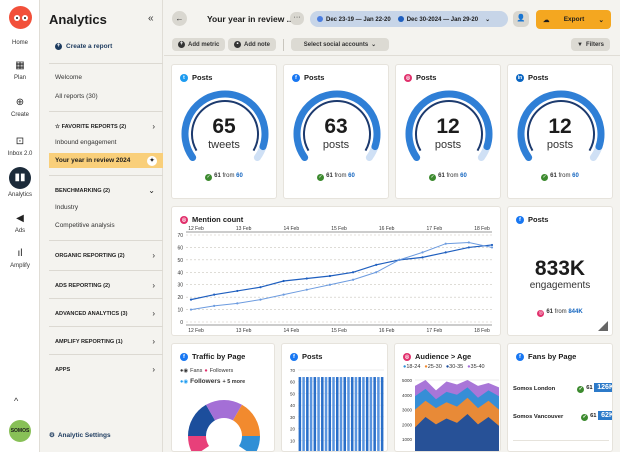 This screenshot has width=620, height=452. I want to click on rail-ads: ◀ Ads, so click(20, 223).